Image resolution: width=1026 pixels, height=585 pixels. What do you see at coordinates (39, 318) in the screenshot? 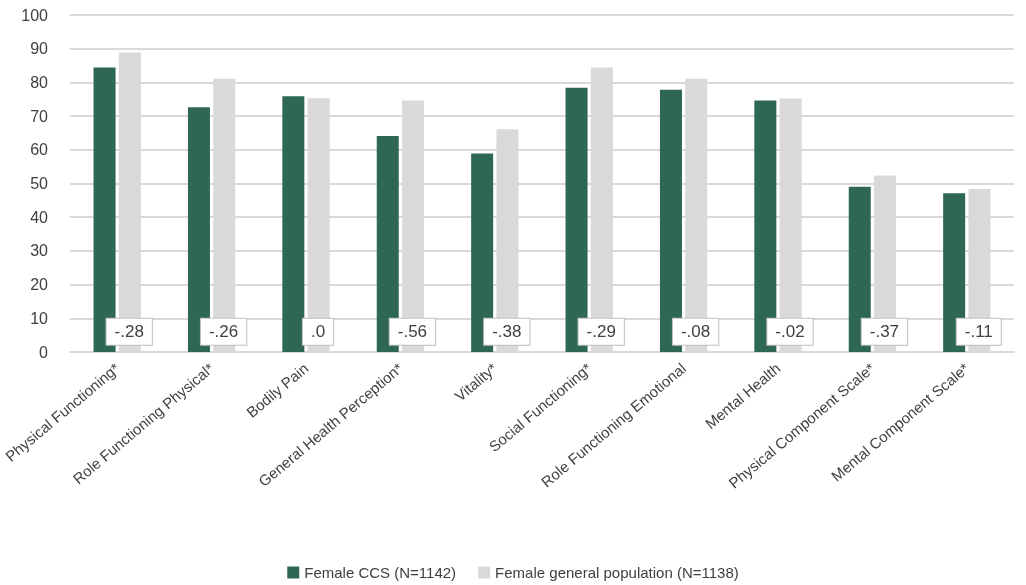
I see `y-tick-label: 10` at bounding box center [39, 318].